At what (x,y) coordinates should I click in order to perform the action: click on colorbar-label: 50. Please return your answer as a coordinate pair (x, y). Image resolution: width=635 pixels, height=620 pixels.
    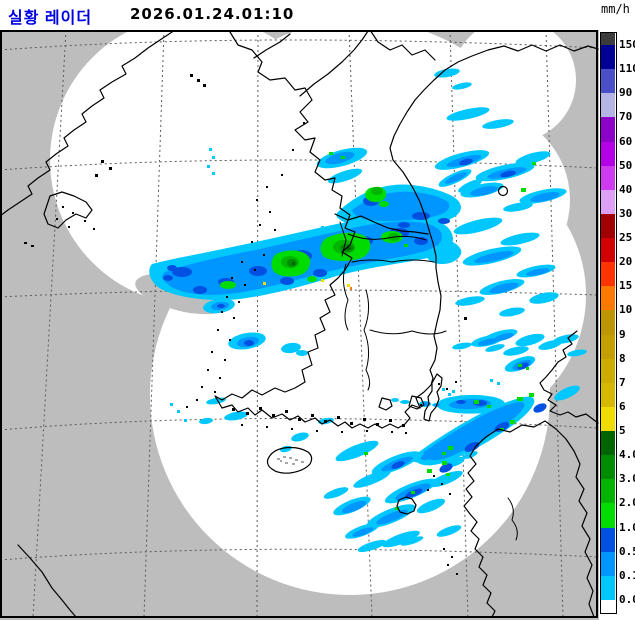
    Looking at the image, I should click on (626, 165).